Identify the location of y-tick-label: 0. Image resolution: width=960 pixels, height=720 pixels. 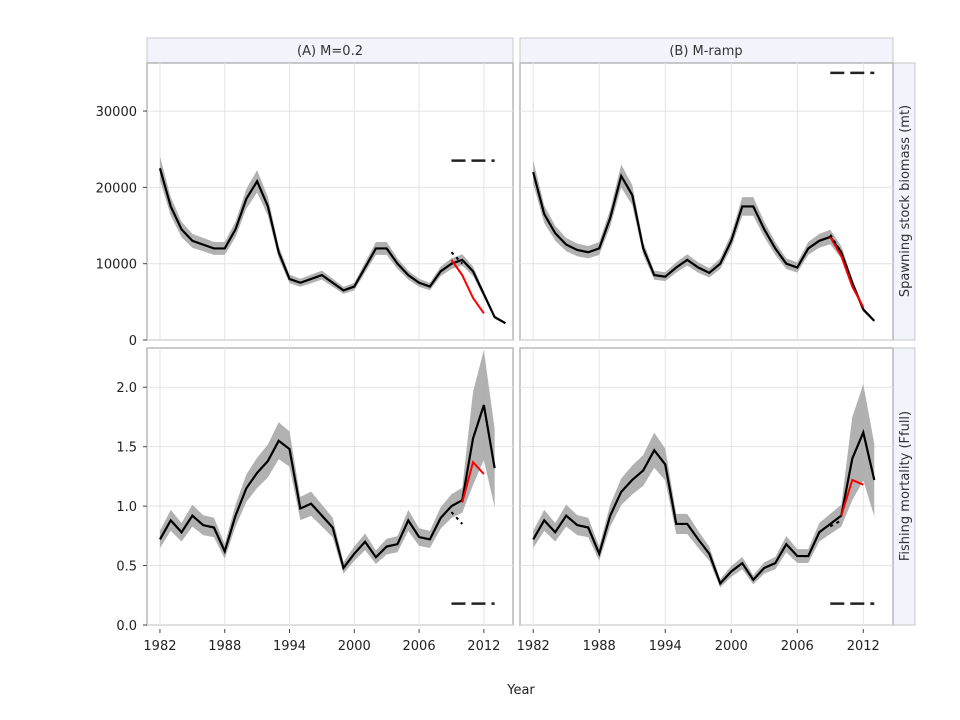
(133, 341).